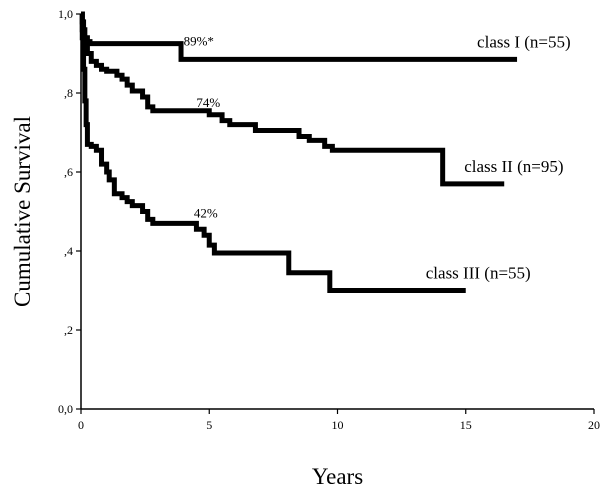 The height and width of the screenshot is (494, 603). I want to click on series-label-2: class II (n=95), so click(513, 166).